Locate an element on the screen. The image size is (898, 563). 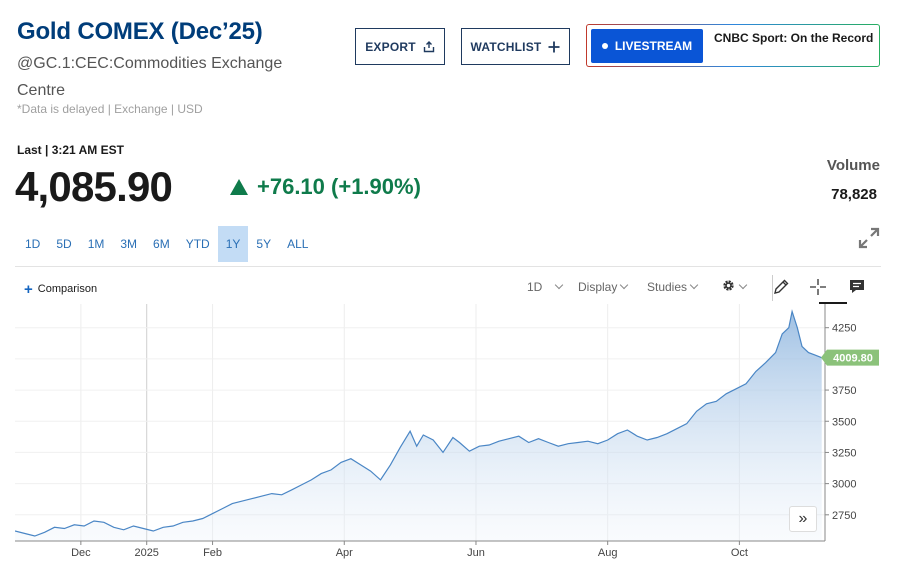
crosshair-icon is located at coordinates (818, 287).